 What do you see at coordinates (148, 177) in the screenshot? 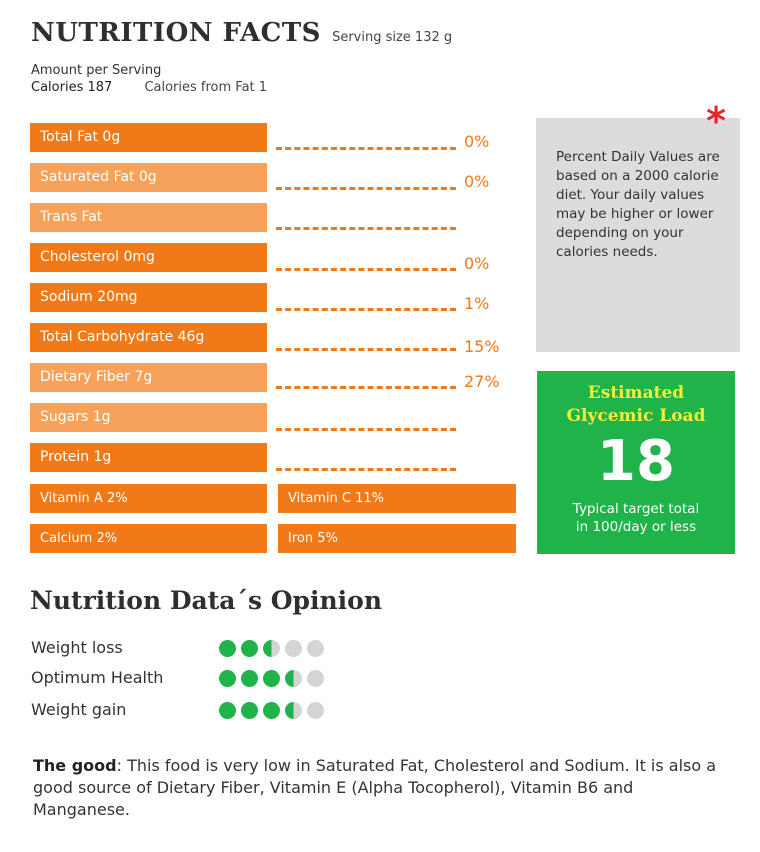
I see `nutrient-row: Saturated Fat 0g` at bounding box center [148, 177].